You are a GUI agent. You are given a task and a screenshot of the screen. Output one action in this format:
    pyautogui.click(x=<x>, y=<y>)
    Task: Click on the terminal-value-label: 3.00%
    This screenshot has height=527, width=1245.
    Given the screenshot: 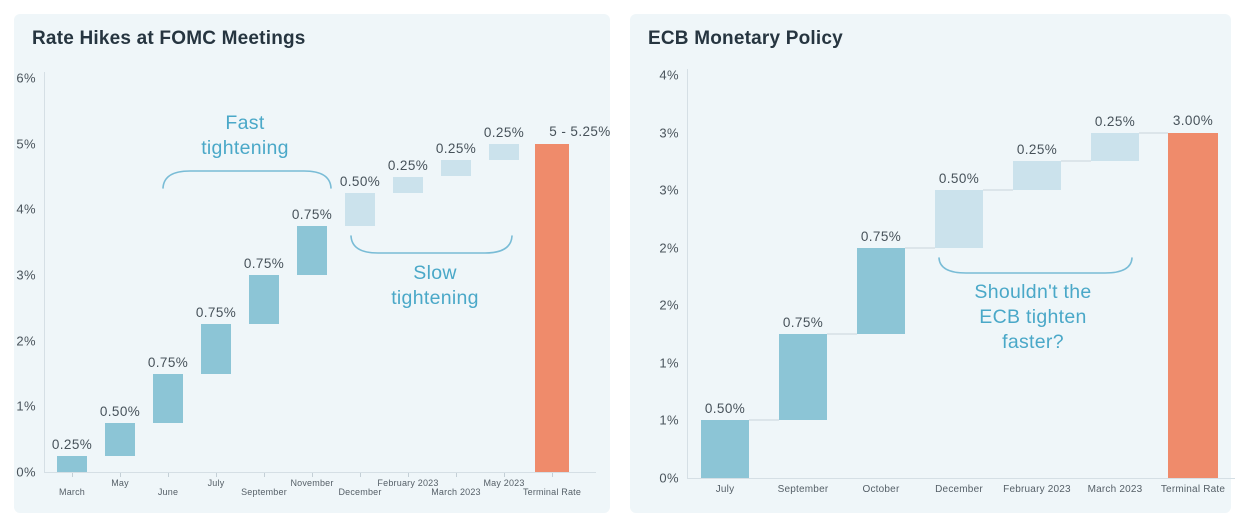 What is the action you would take?
    pyautogui.click(x=1193, y=120)
    